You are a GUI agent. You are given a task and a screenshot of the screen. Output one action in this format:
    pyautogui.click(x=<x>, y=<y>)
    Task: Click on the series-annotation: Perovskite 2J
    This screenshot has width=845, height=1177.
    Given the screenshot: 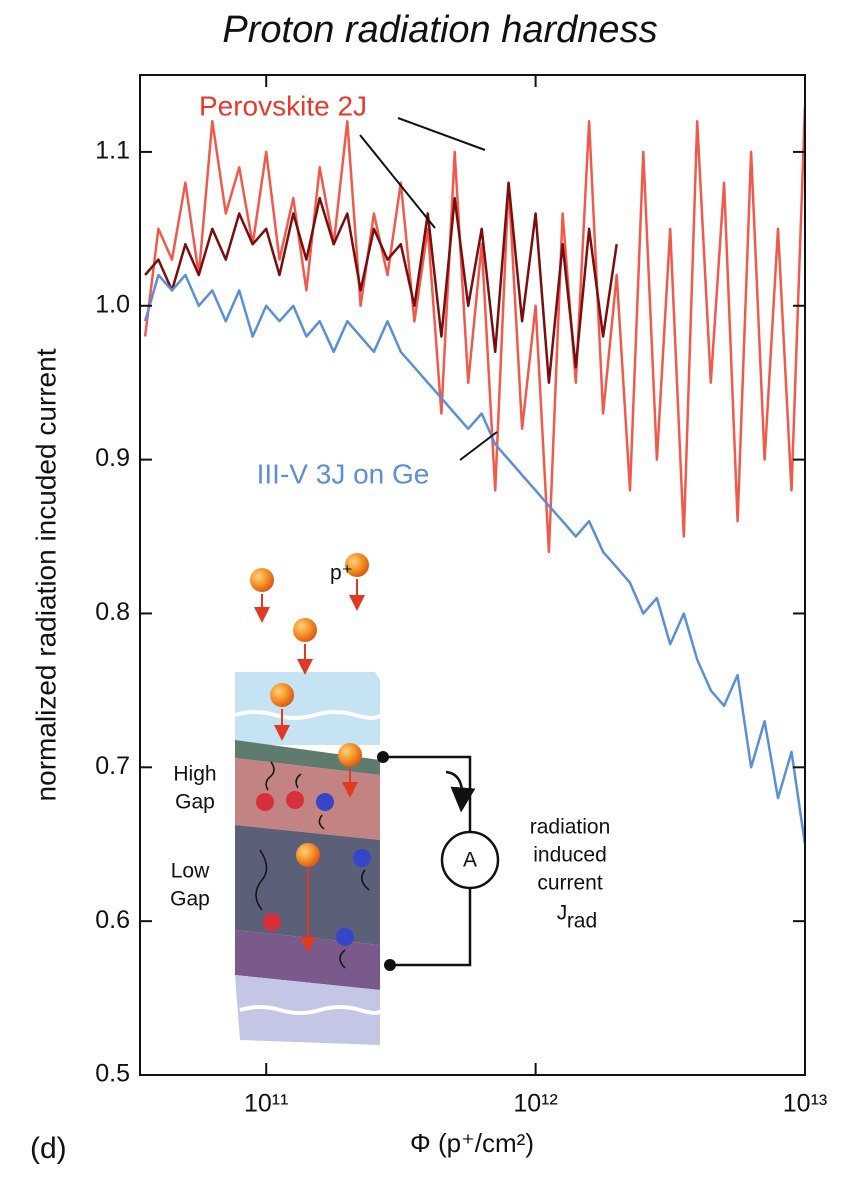 What is the action you would take?
    pyautogui.click(x=283, y=105)
    